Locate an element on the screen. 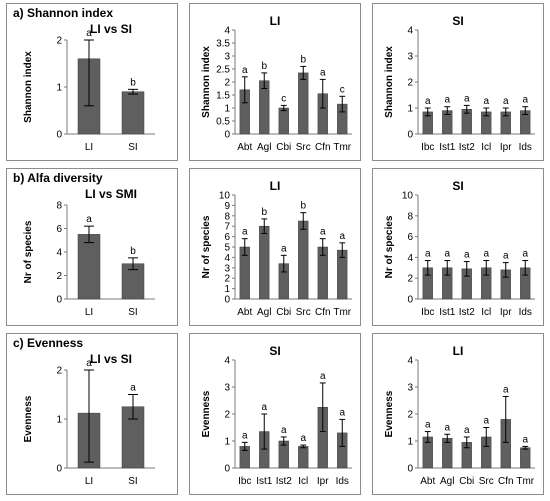 The height and width of the screenshot is (501, 550). x-tick-label: Ipr is located at coordinates (323, 481).